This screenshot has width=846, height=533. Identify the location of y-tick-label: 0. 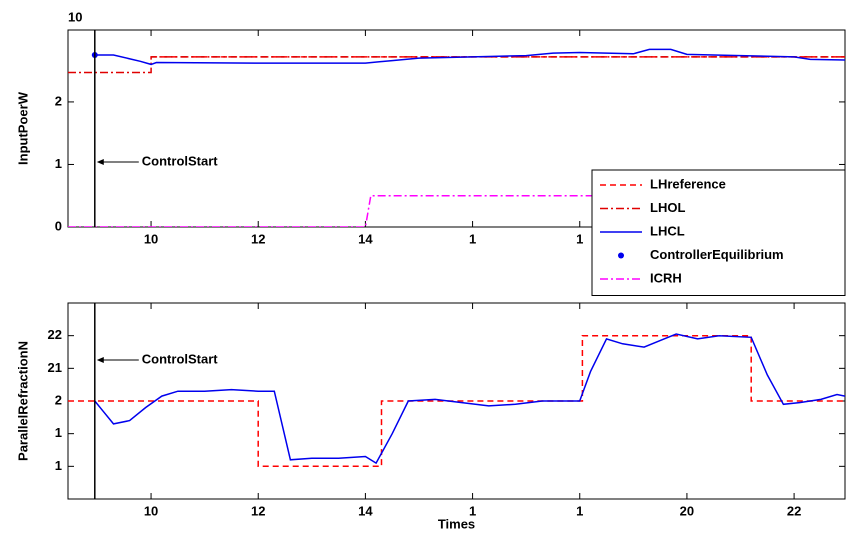
(58, 225).